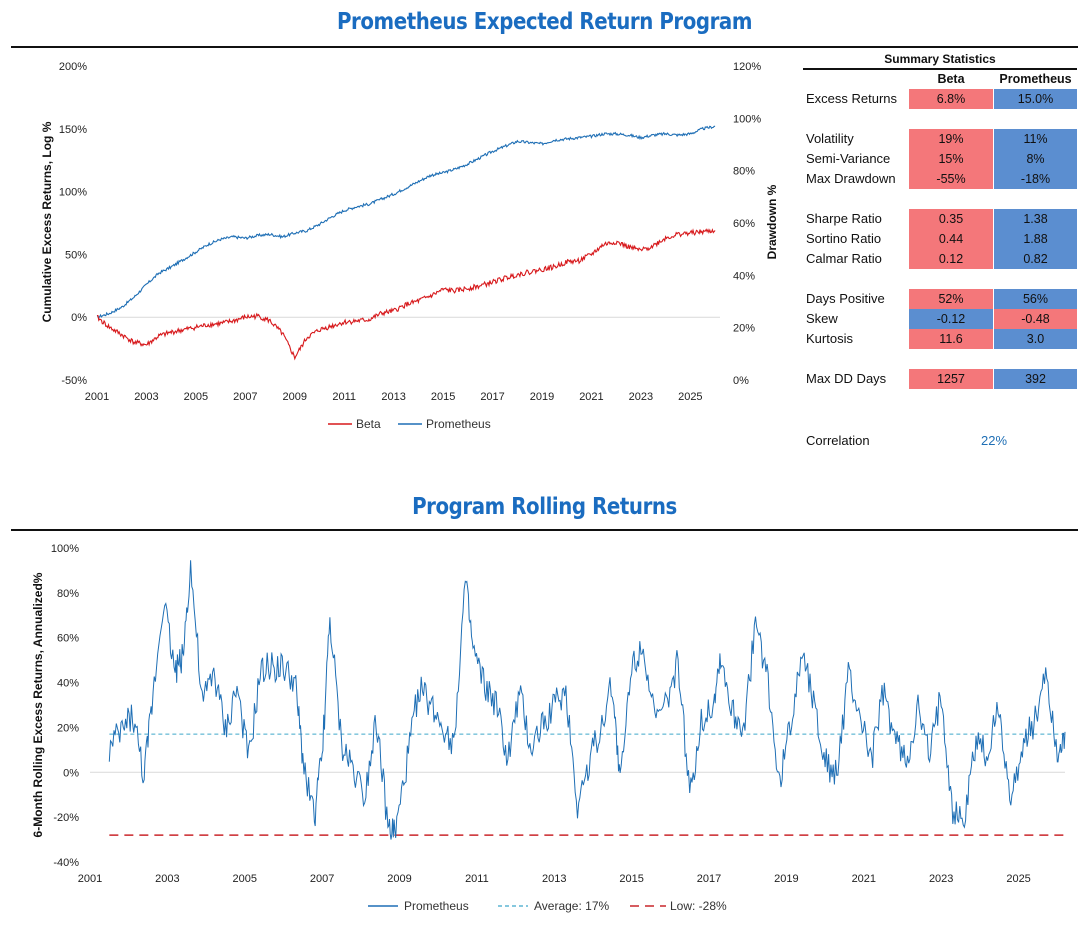  What do you see at coordinates (941, 259) in the screenshot?
I see `stats-row: Calmar Ratio 0.12 0.82` at bounding box center [941, 259].